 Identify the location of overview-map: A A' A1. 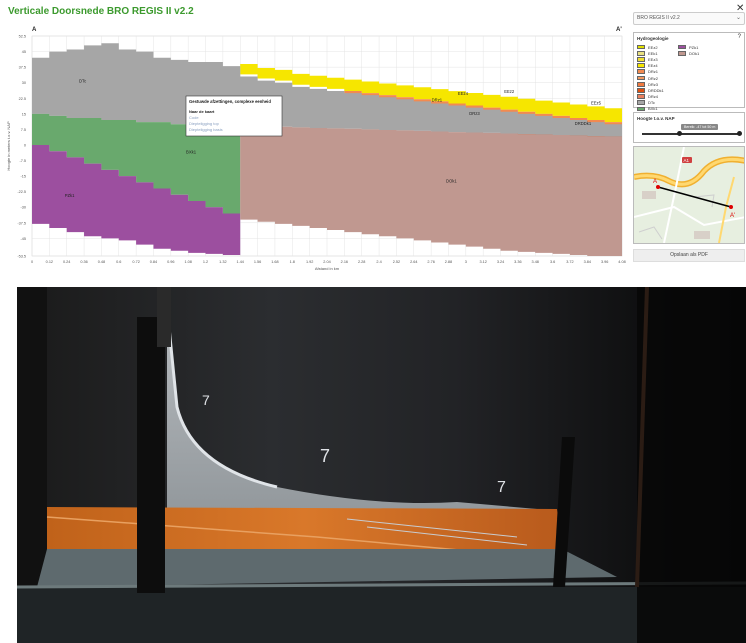
(689, 195).